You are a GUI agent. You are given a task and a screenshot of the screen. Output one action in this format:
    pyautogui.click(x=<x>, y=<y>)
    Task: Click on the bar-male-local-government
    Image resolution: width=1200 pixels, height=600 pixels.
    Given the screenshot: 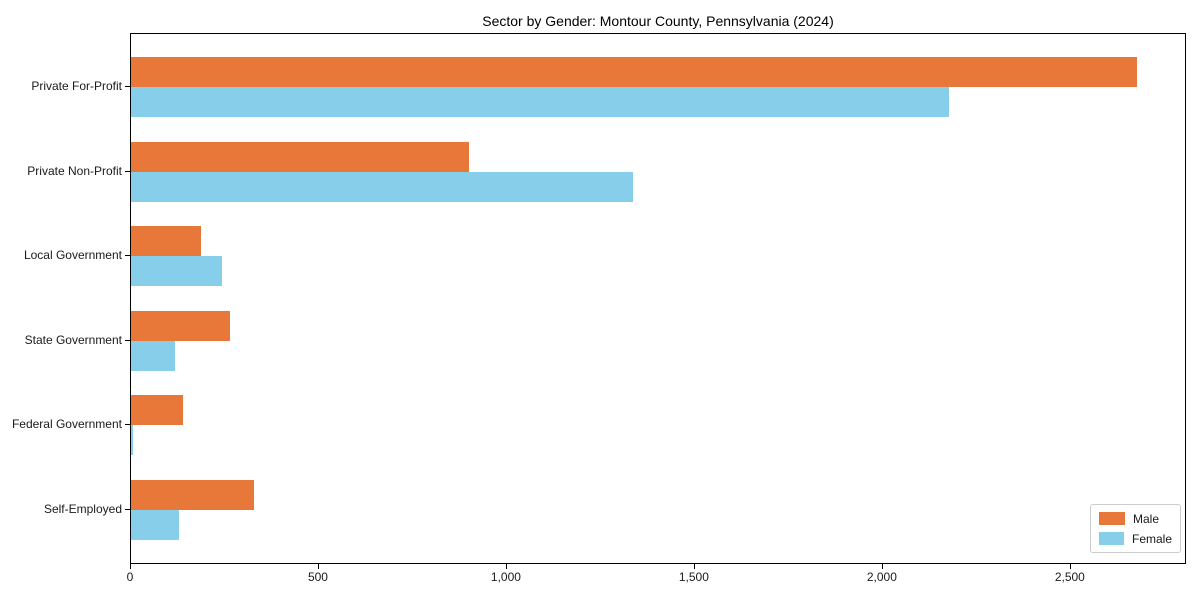 What is the action you would take?
    pyautogui.click(x=166, y=241)
    